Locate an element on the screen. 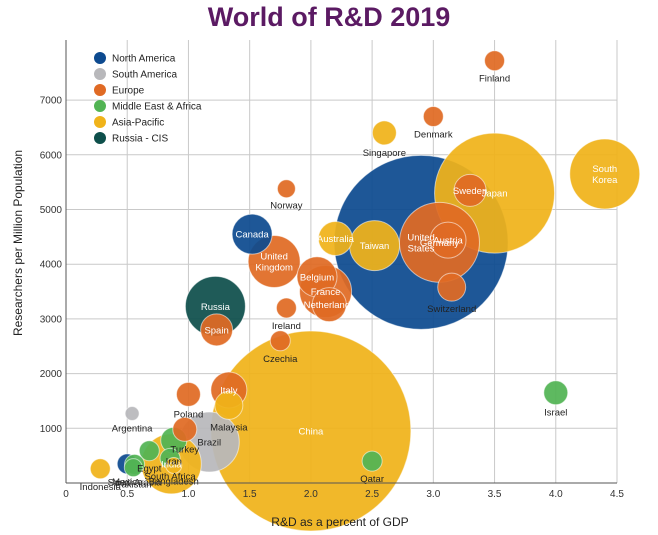 The height and width of the screenshot is (535, 658). bubble-label-belgium: Belgium is located at coordinates (317, 277).